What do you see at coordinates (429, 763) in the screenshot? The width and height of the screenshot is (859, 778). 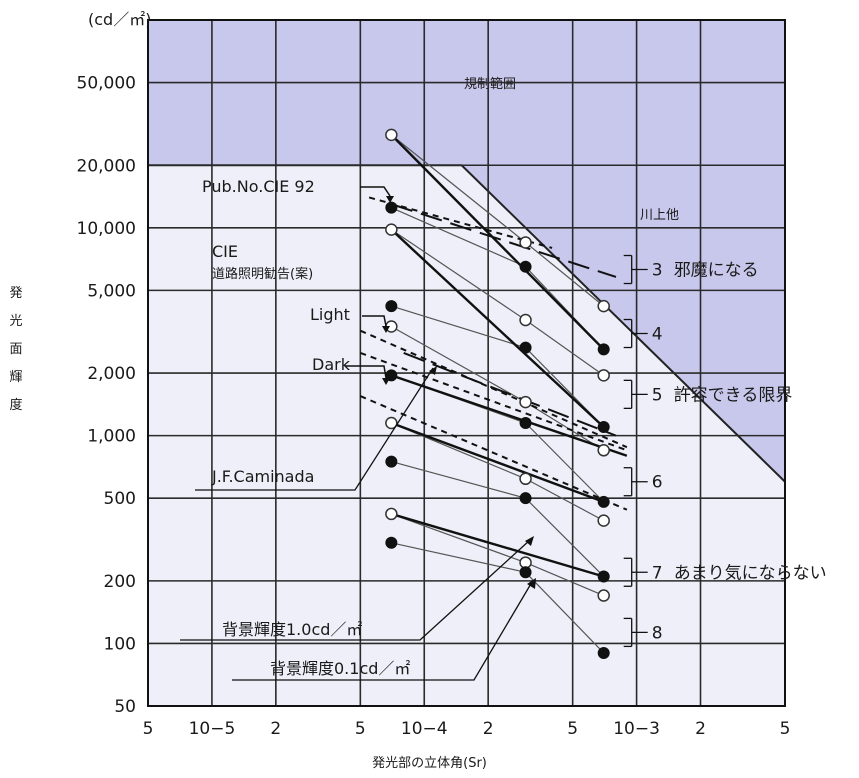 I see `x-axis-label: 発光部の立体角(Sr)` at bounding box center [429, 763].